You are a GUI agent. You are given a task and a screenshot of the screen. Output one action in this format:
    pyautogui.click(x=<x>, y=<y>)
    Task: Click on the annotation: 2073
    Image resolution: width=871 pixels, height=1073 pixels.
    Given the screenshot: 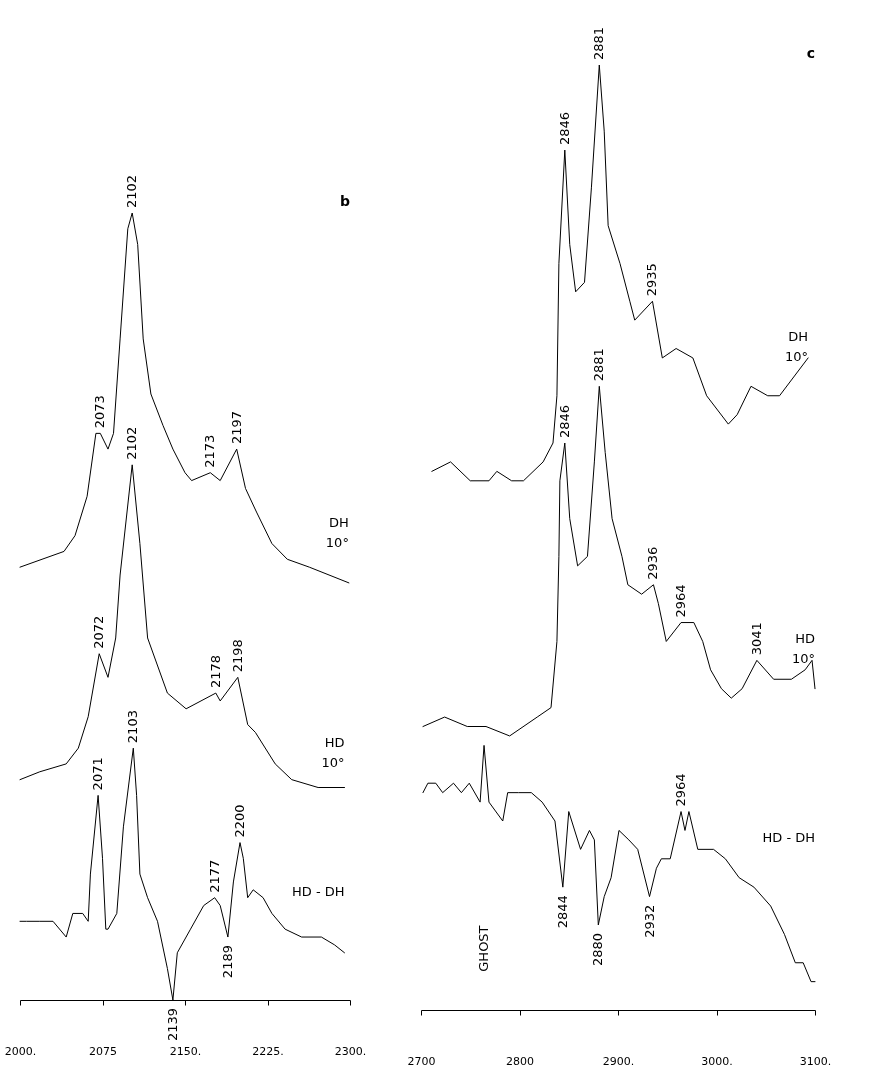 What is the action you would take?
    pyautogui.click(x=100, y=412)
    